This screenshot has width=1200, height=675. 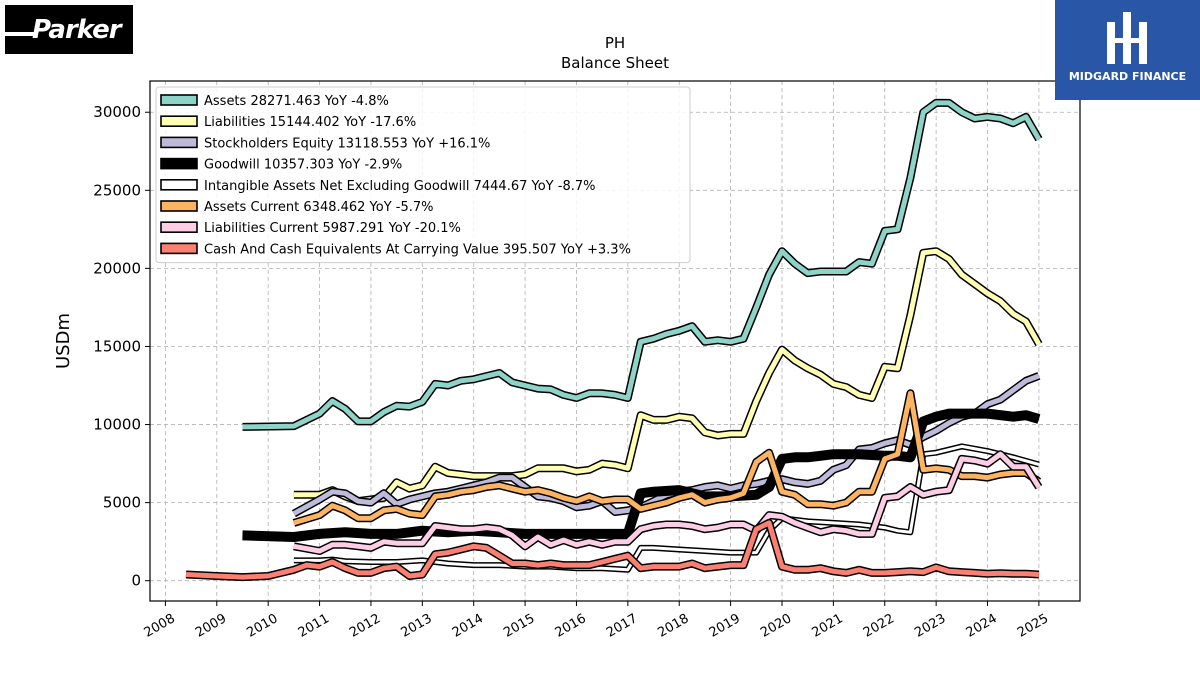 I want to click on legend-label: Liabilities 15144.402 YoY -17.6%, so click(x=310, y=122).